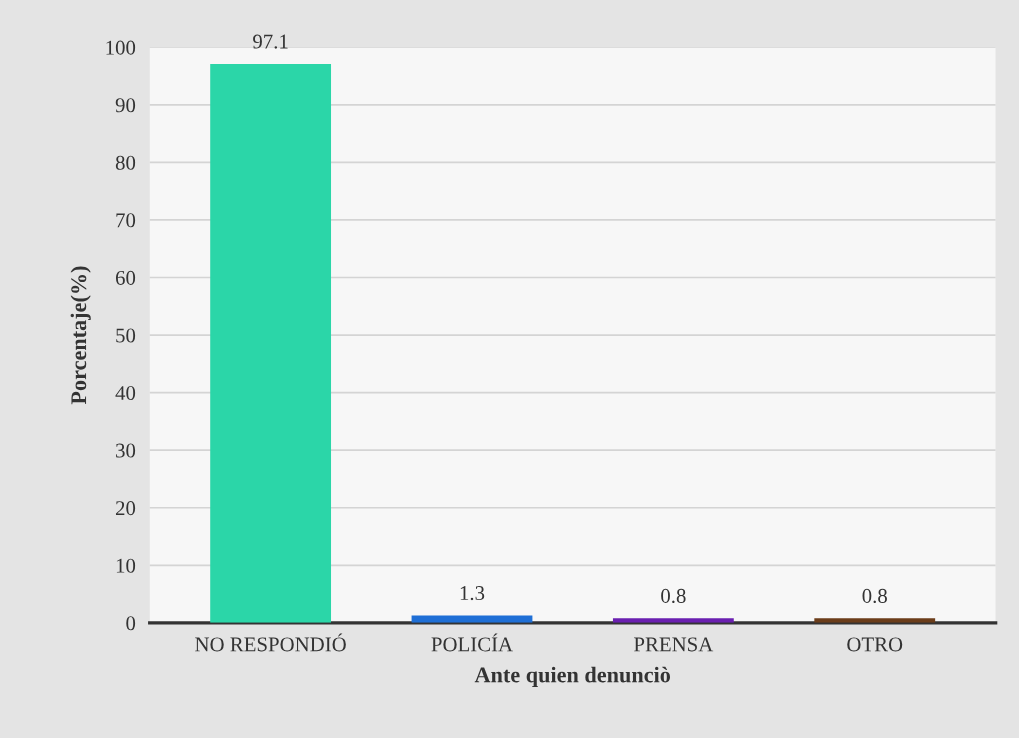  I want to click on x-tick-label: OTRO, so click(875, 644).